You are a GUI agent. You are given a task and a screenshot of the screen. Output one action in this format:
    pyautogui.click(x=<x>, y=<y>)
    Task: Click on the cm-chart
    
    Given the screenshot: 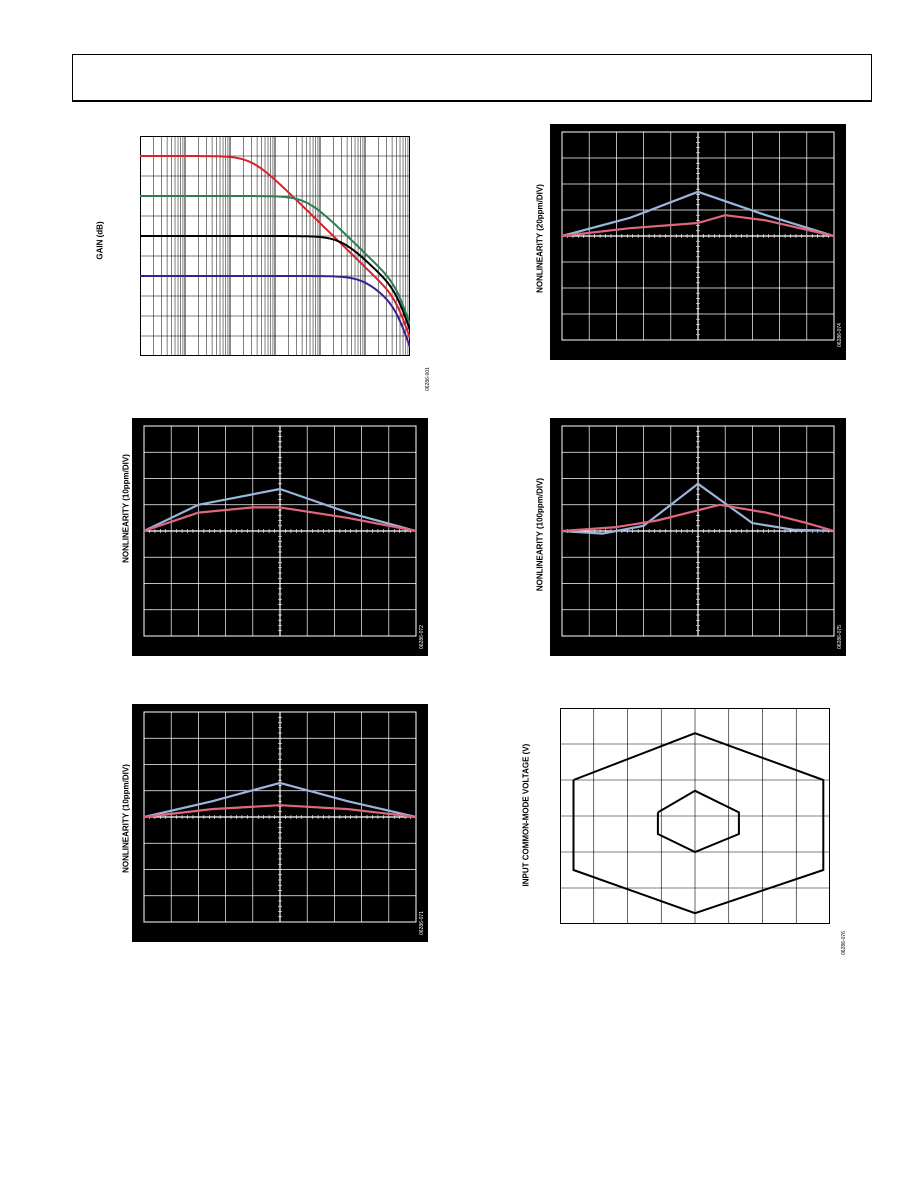 What is the action you would take?
    pyautogui.click(x=695, y=816)
    